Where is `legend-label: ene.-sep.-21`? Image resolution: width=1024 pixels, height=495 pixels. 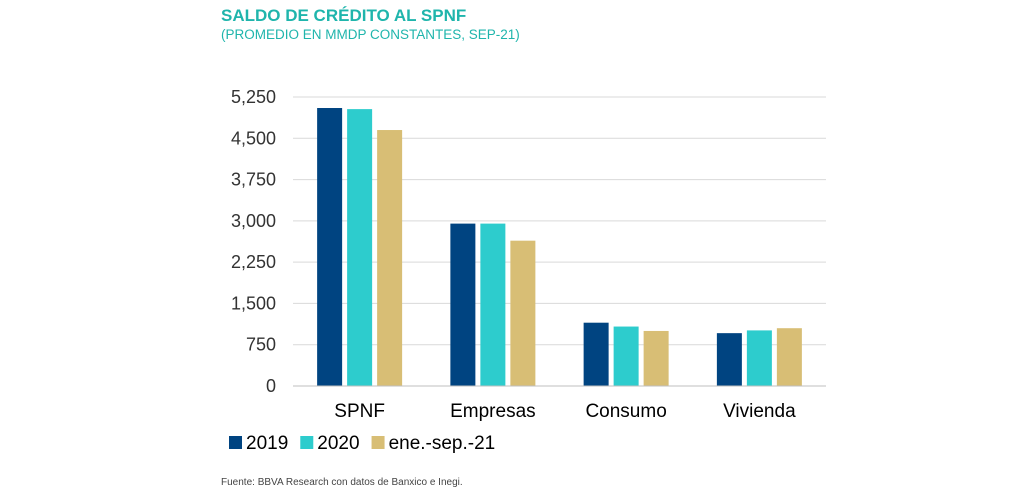 legend-label: ene.-sep.-21 is located at coordinates (442, 443).